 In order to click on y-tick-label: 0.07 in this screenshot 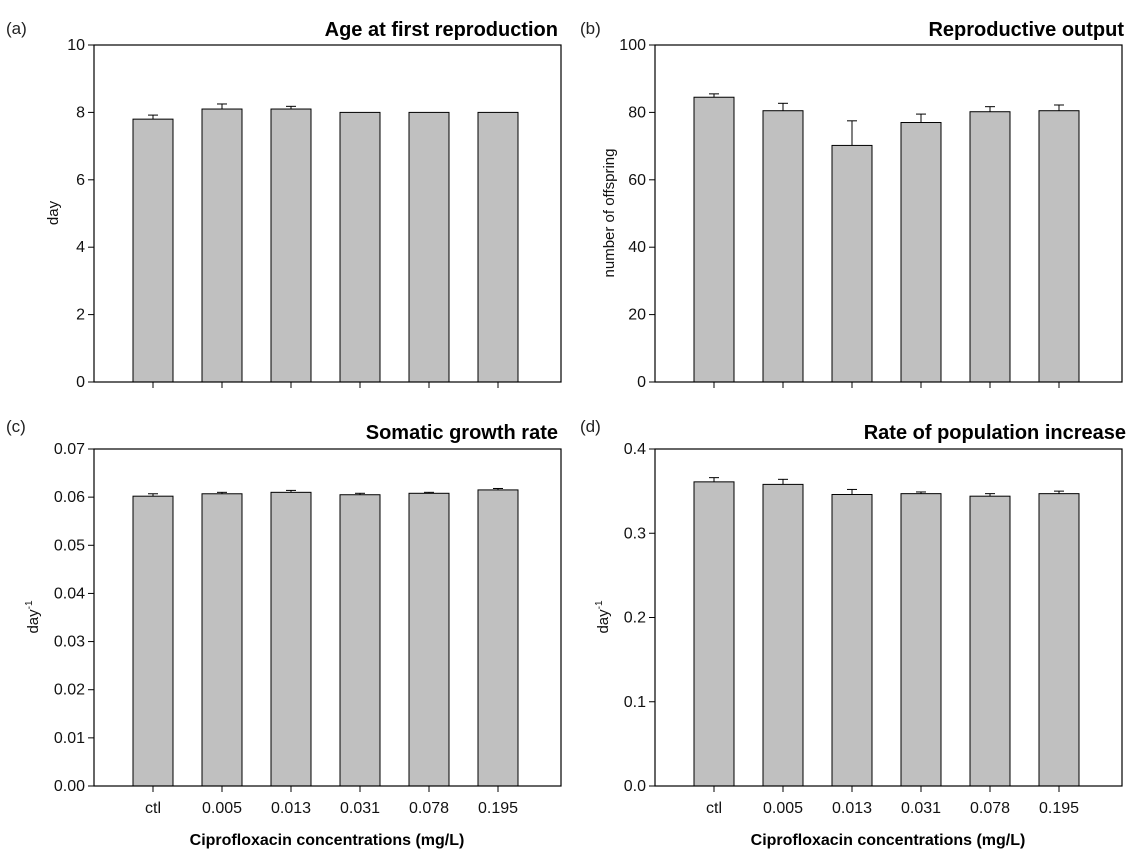, I will do `click(69, 449)`.